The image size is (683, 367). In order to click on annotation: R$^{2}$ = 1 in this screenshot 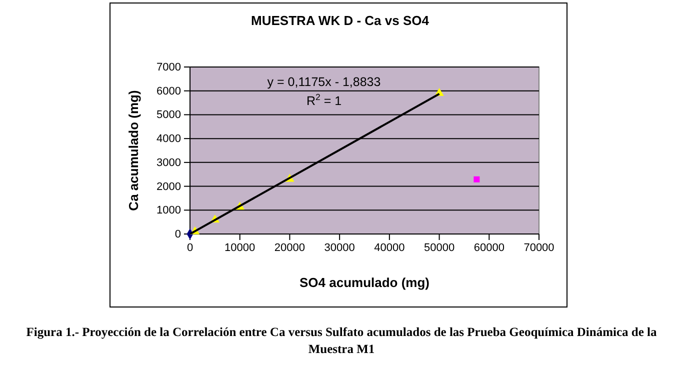, I will do `click(324, 100)`.